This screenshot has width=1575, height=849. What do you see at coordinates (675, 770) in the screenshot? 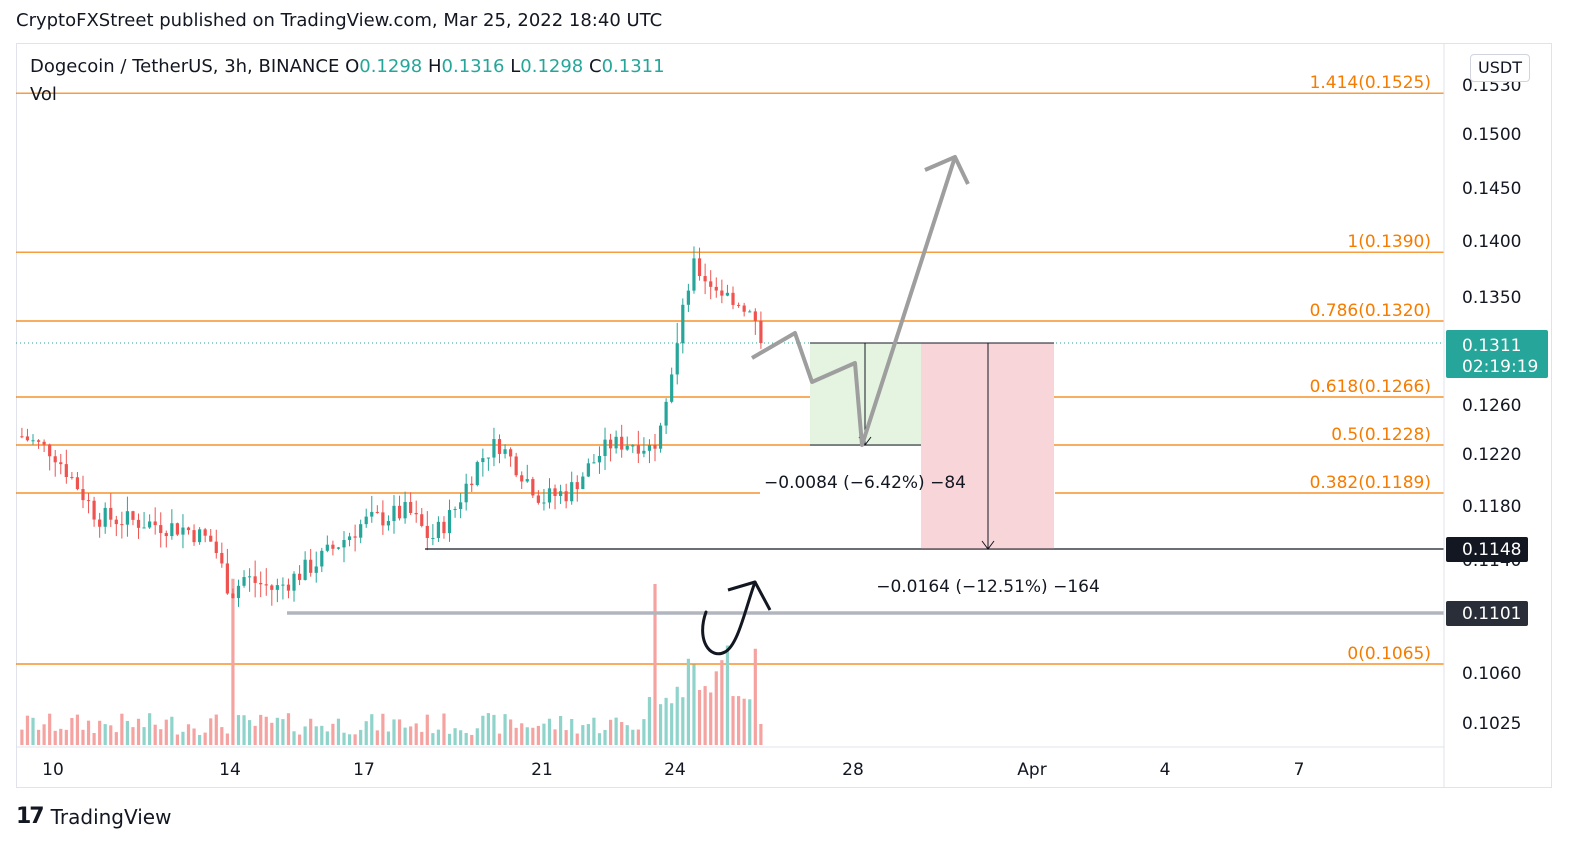
I see `time-tick-4: 24` at bounding box center [675, 770].